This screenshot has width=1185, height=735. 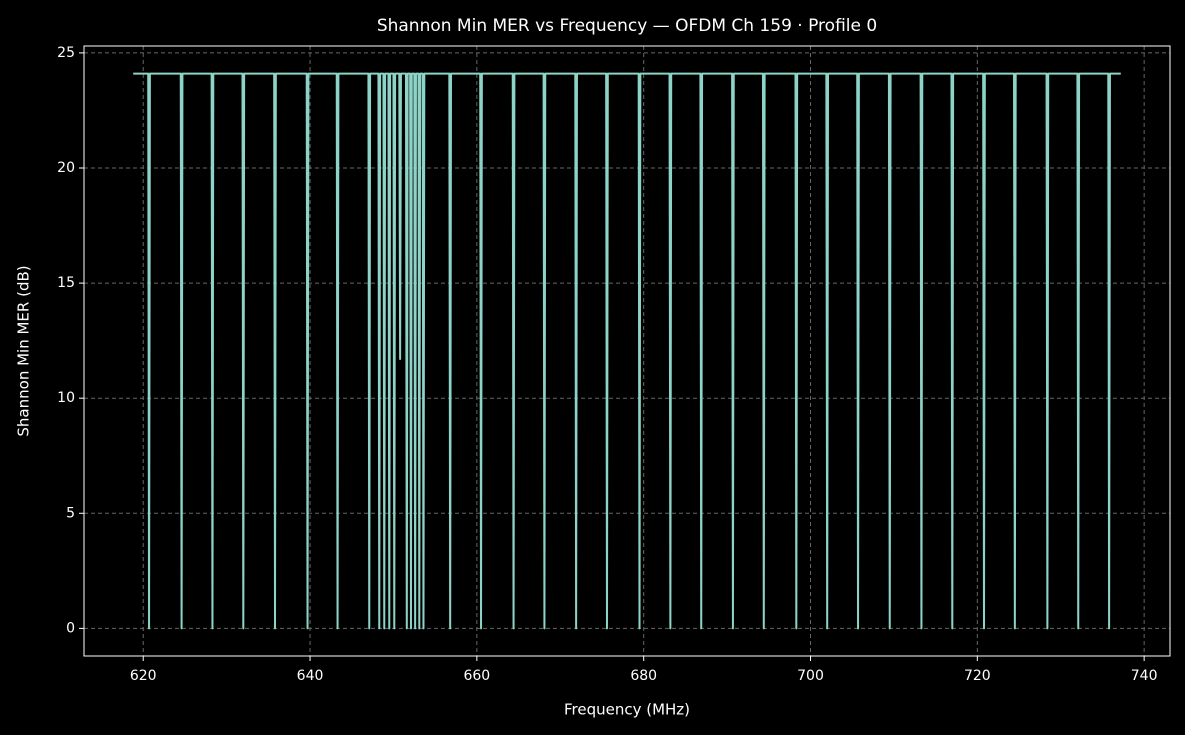 What do you see at coordinates (476, 676) in the screenshot?
I see `x-tick-label: 660` at bounding box center [476, 676].